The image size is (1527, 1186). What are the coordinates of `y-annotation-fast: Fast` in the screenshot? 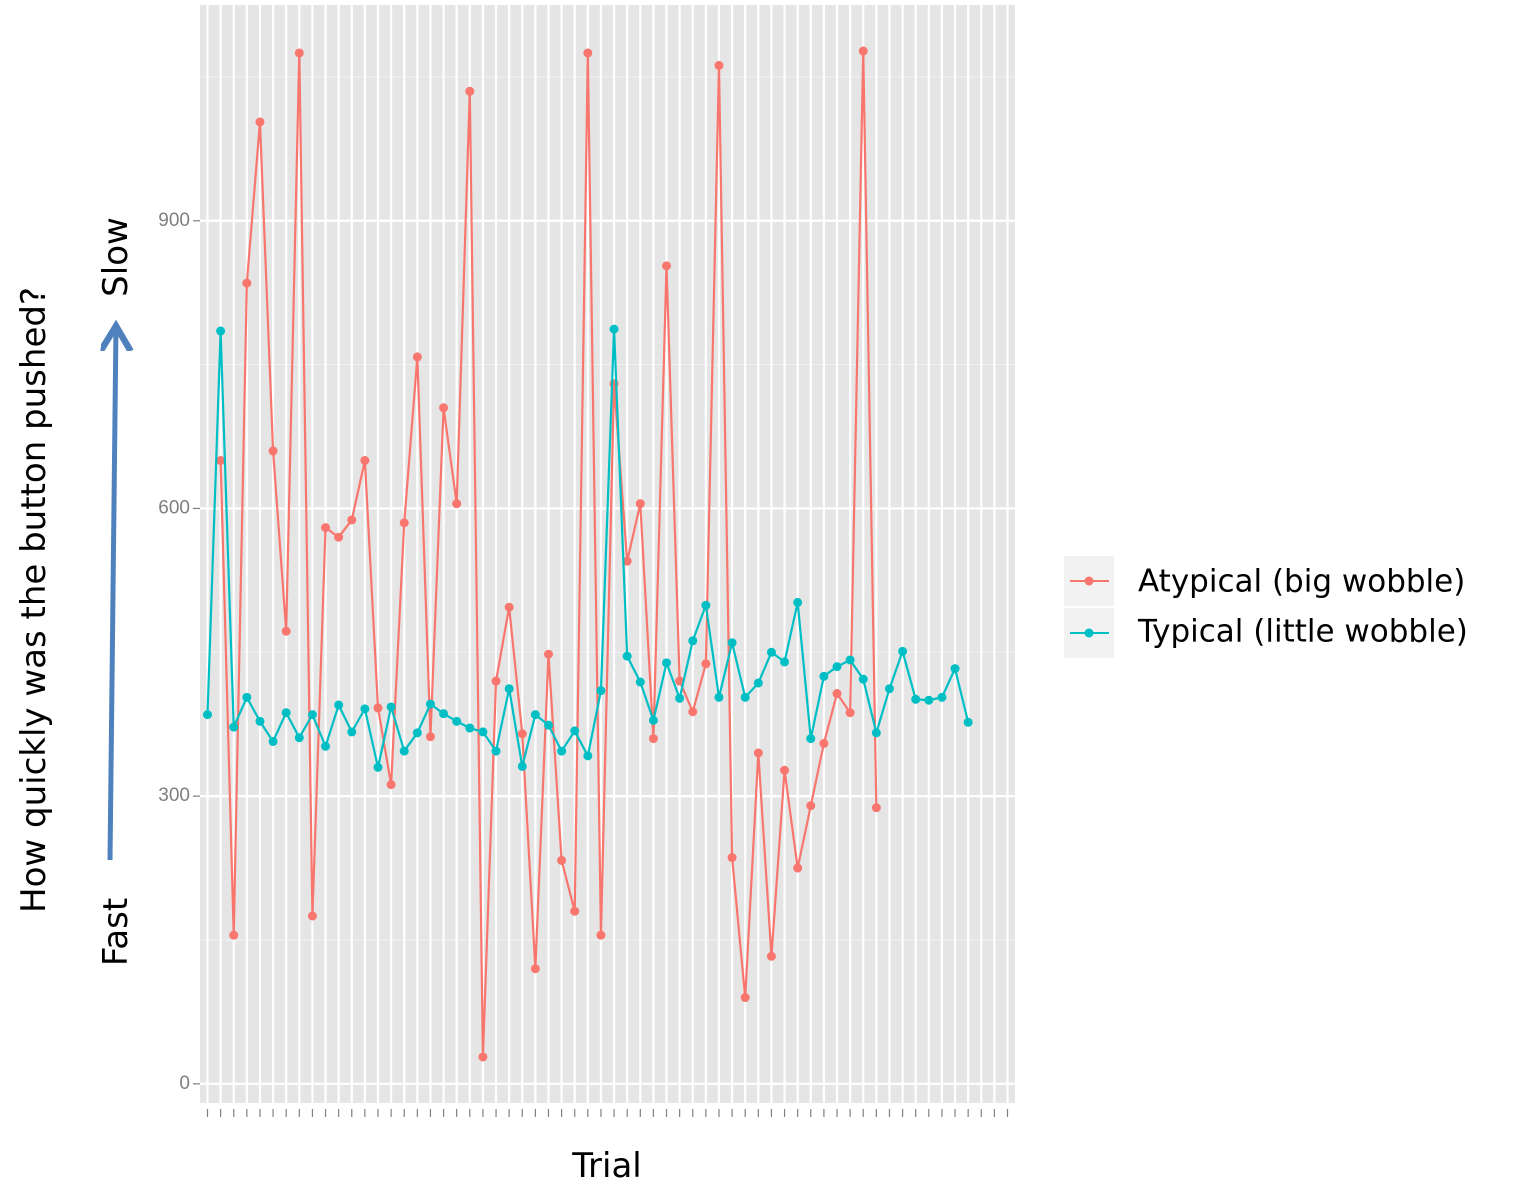 It's located at (116, 932).